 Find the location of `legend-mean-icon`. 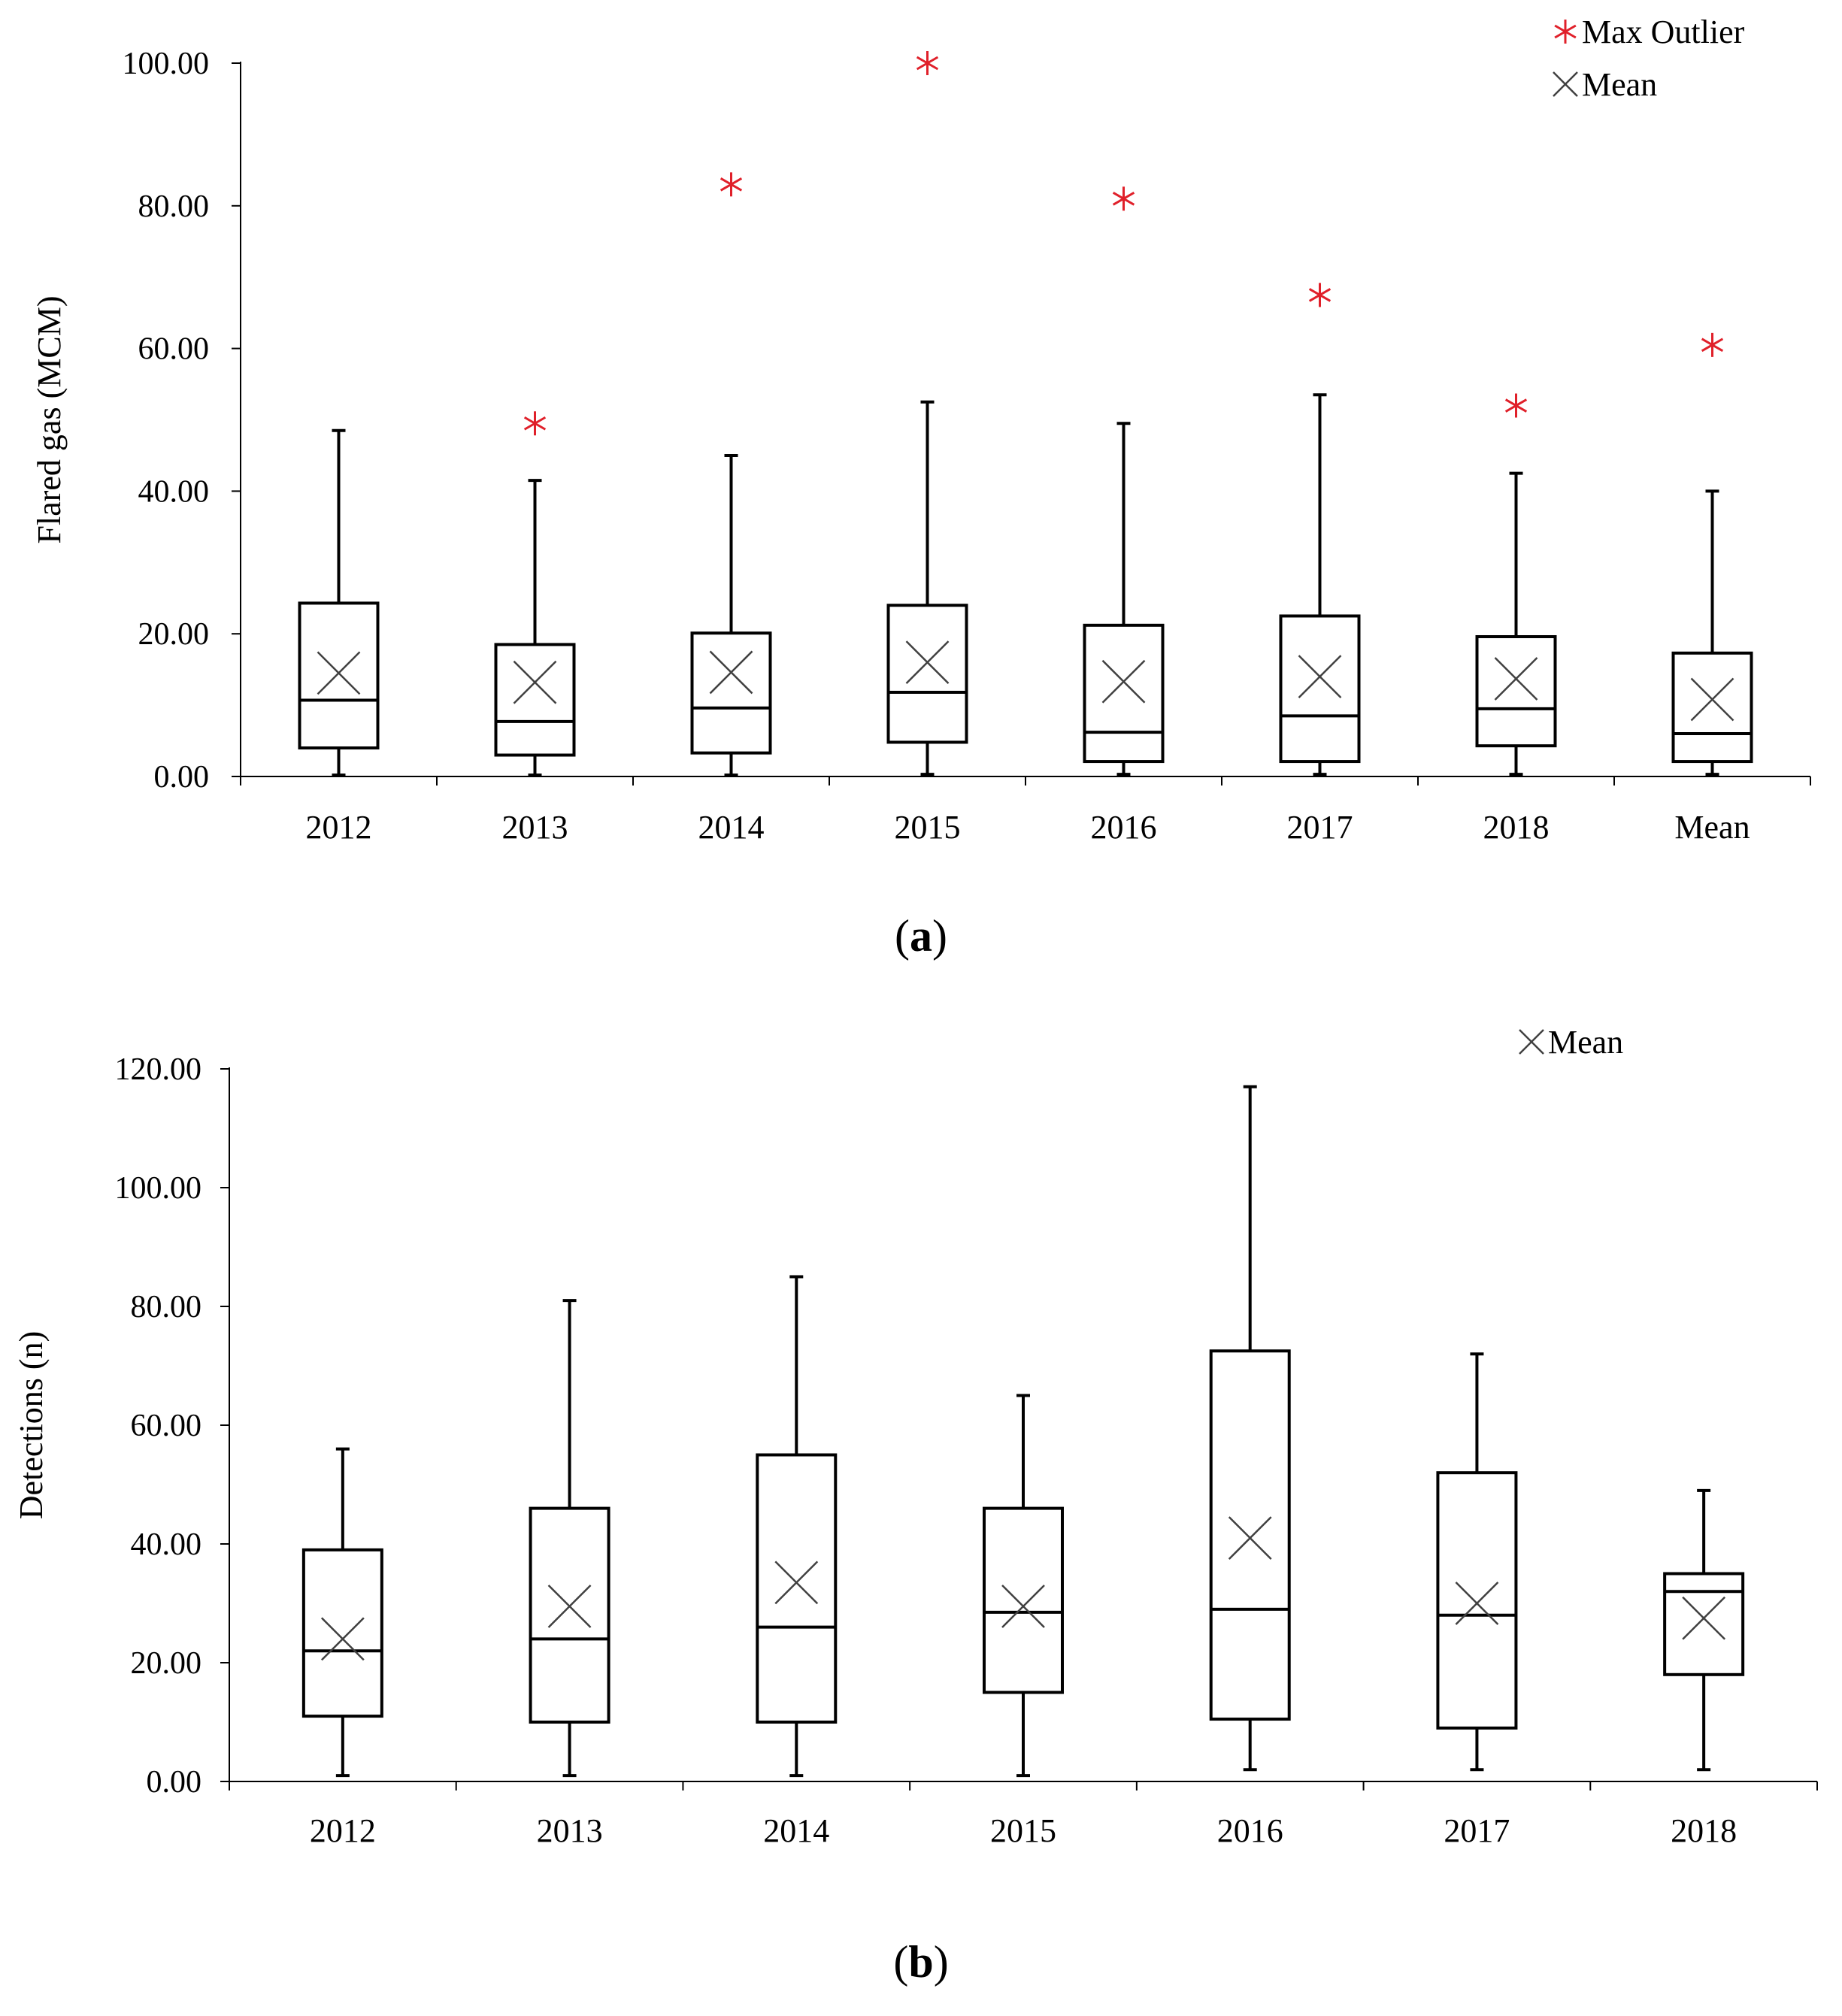

legend-mean-icon is located at coordinates (1531, 1042).